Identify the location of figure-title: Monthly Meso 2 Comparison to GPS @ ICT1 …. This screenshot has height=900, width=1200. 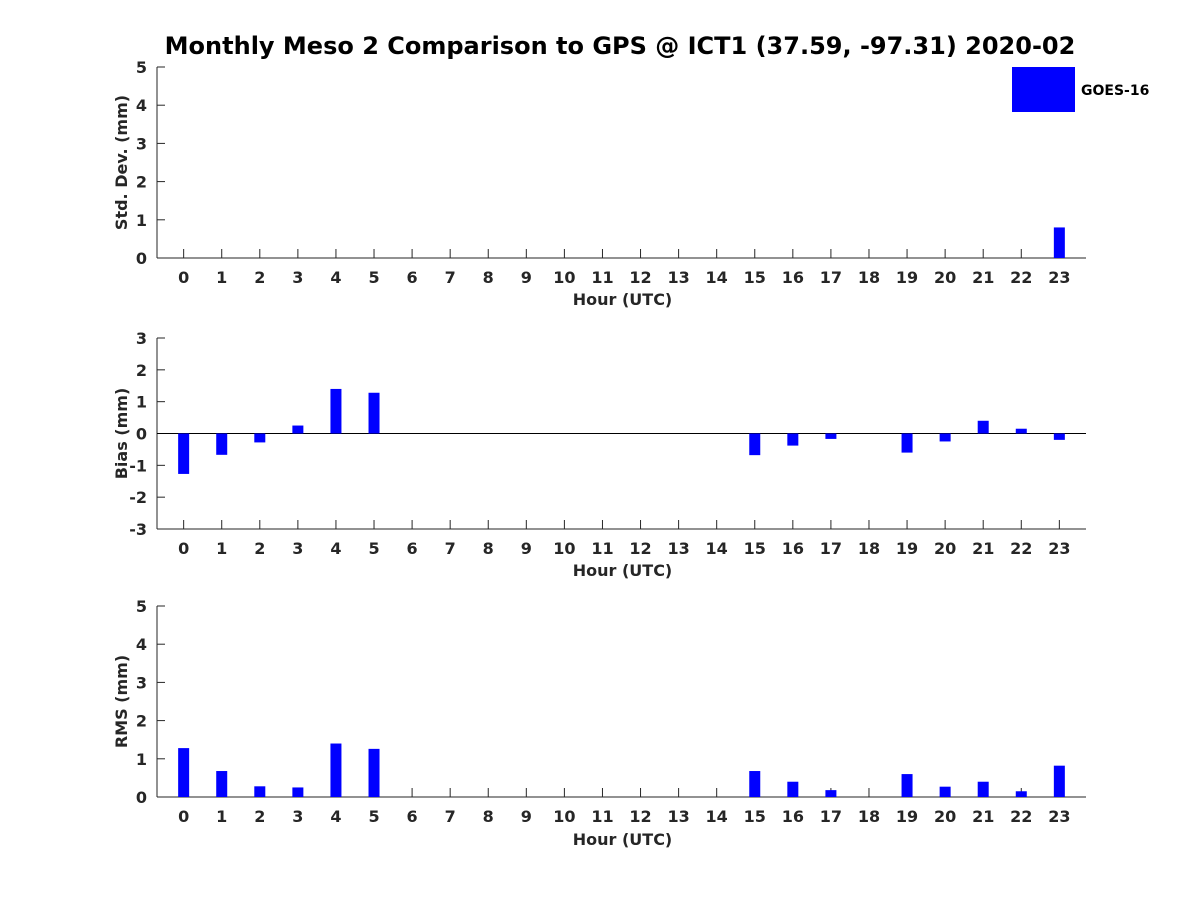
(620, 46).